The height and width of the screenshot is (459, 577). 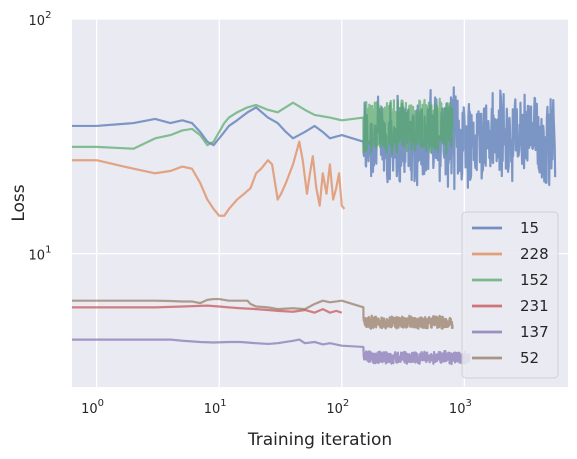 What do you see at coordinates (92, 407) in the screenshot?
I see `x-tick-label: 10⁰` at bounding box center [92, 407].